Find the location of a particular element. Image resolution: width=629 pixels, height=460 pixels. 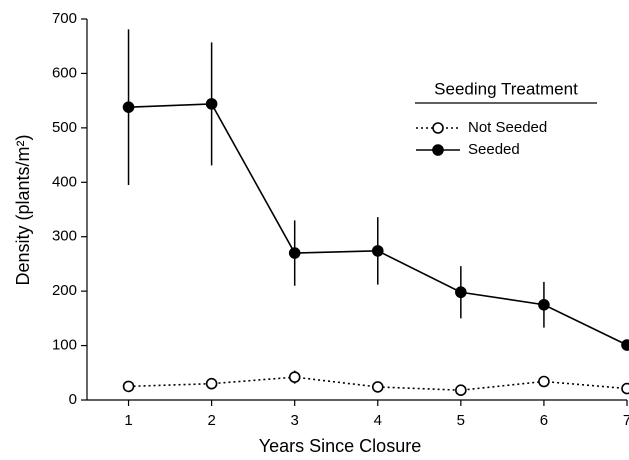

x-axis-label: Years Since Closure is located at coordinates (340, 446).